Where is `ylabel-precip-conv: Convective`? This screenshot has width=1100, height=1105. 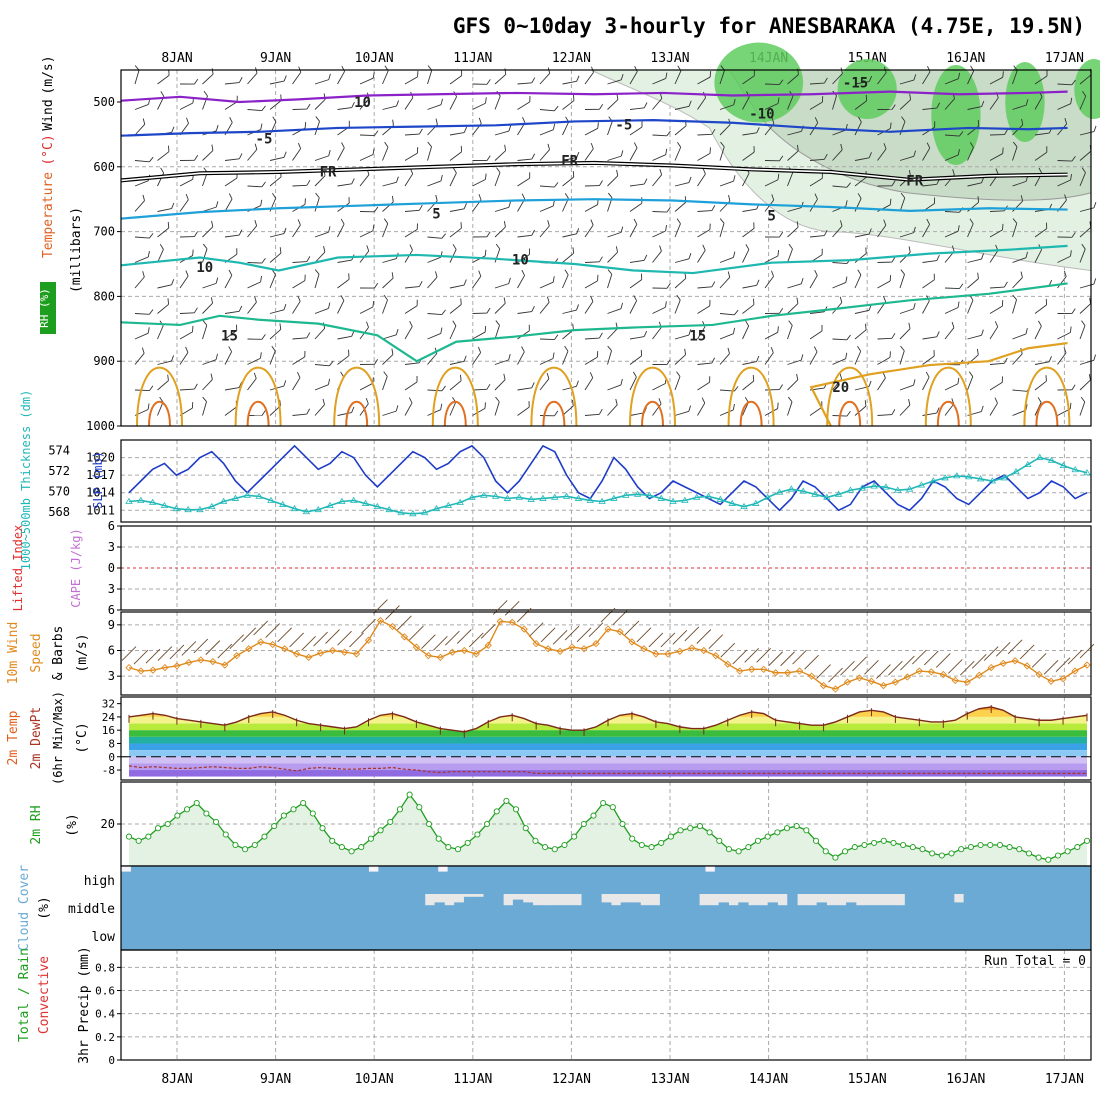 ylabel-precip-conv: Convective is located at coordinates (44, 995).